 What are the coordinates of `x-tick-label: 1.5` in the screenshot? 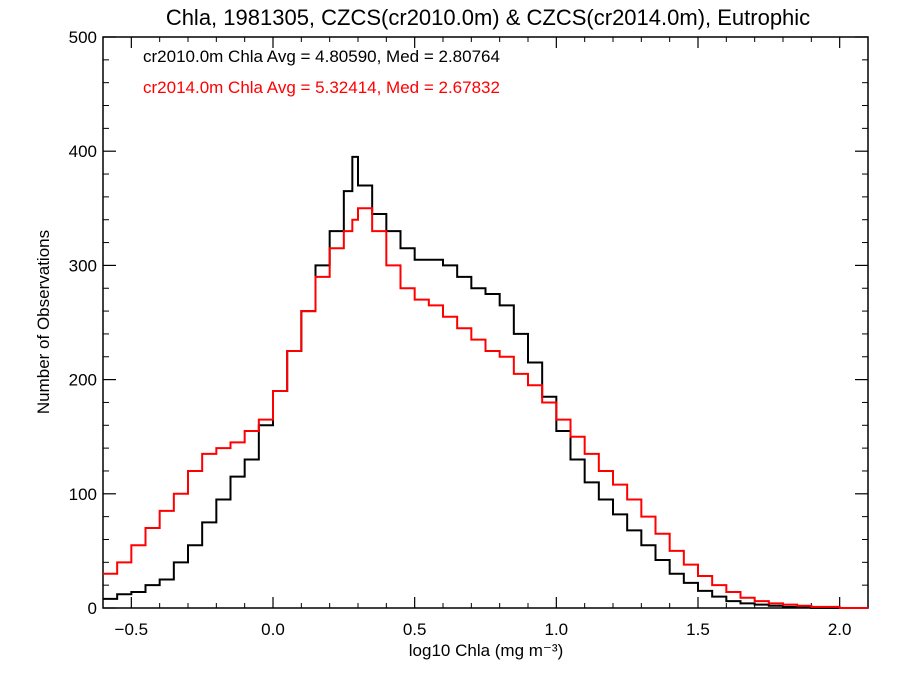 It's located at (698, 629).